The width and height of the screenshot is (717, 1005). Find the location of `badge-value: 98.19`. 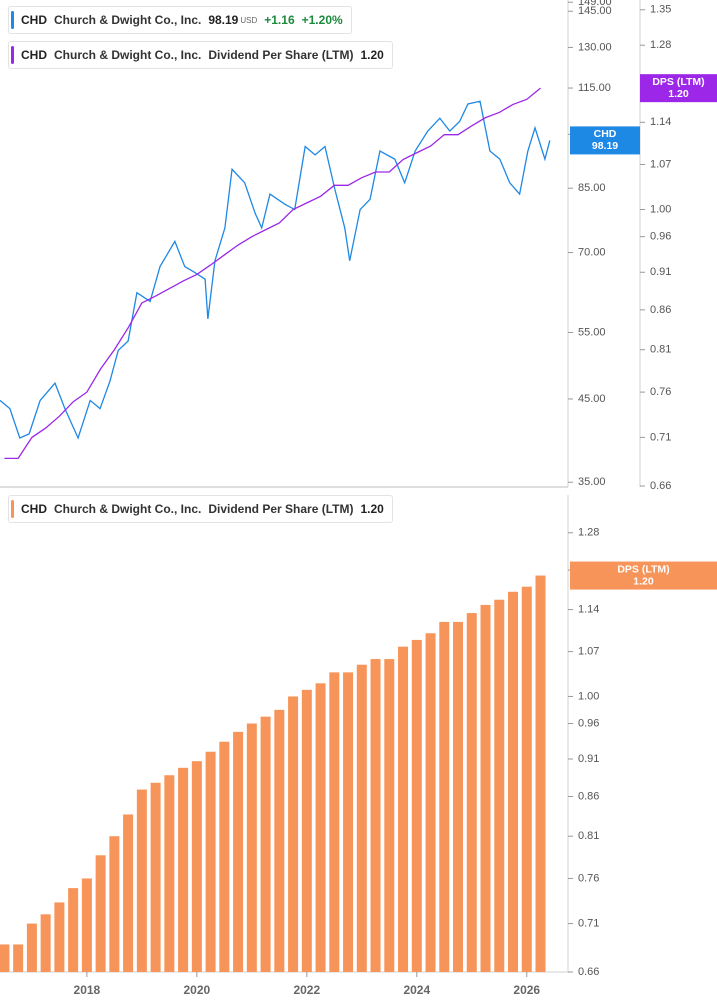

badge-value: 98.19 is located at coordinates (605, 146).